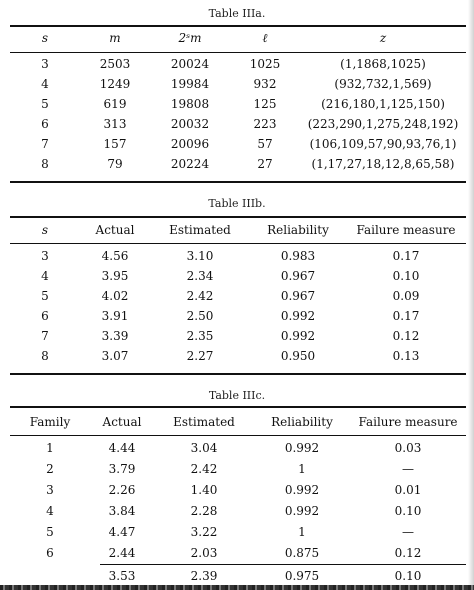 Image resolution: width=474 pixels, height=590 pixels. What do you see at coordinates (122, 422) in the screenshot?
I see `table-c-header-cell: Actual` at bounding box center [122, 422].